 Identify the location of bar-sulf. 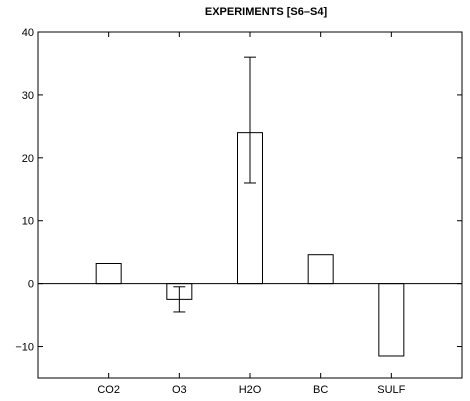
(391, 320).